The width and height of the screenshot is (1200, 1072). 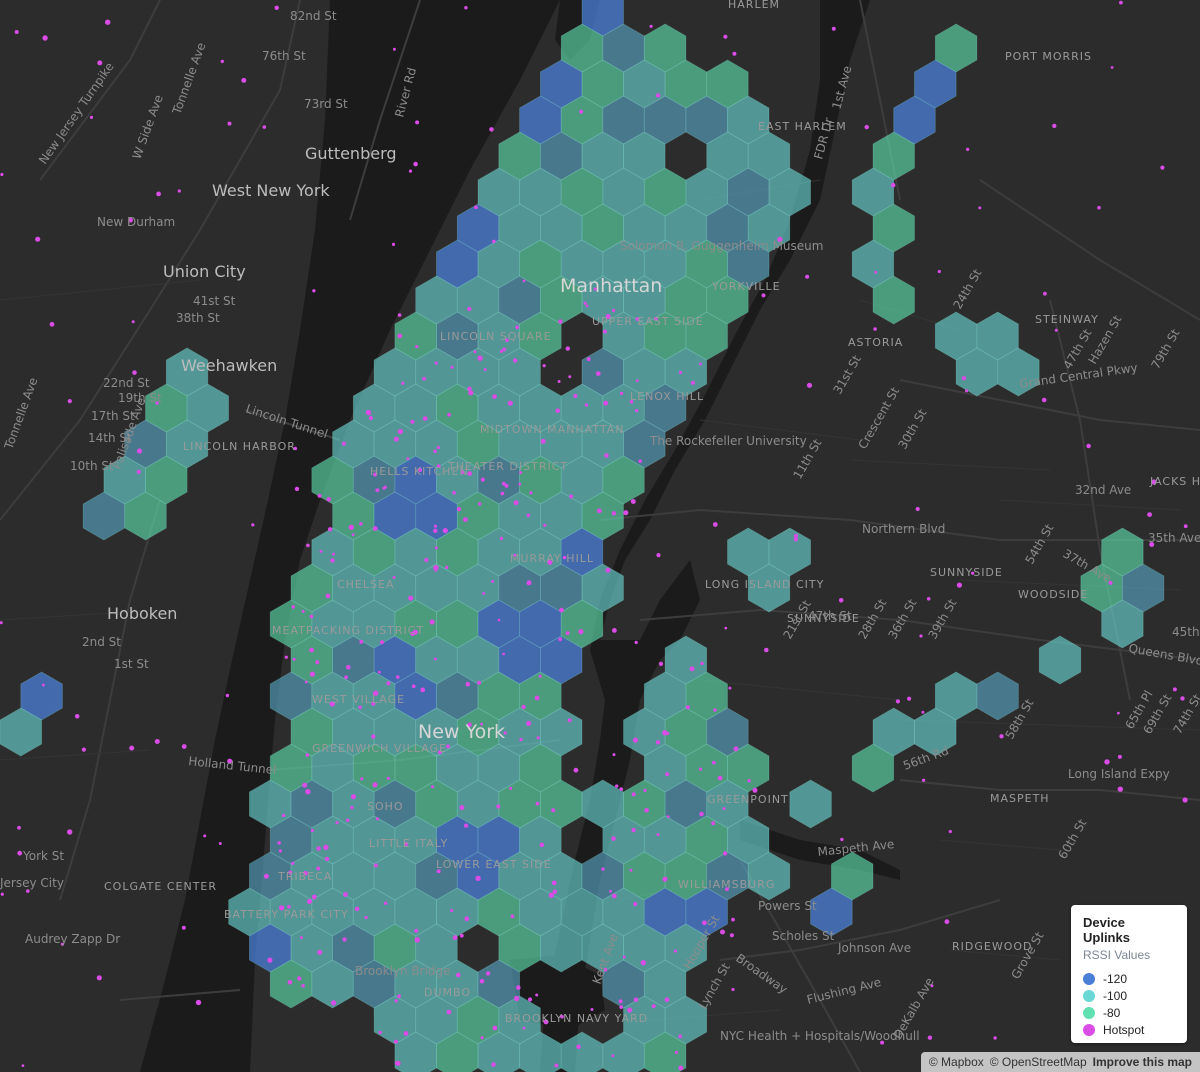 I want to click on legend-label-hotspot: Hotspot, so click(x=1124, y=1029).